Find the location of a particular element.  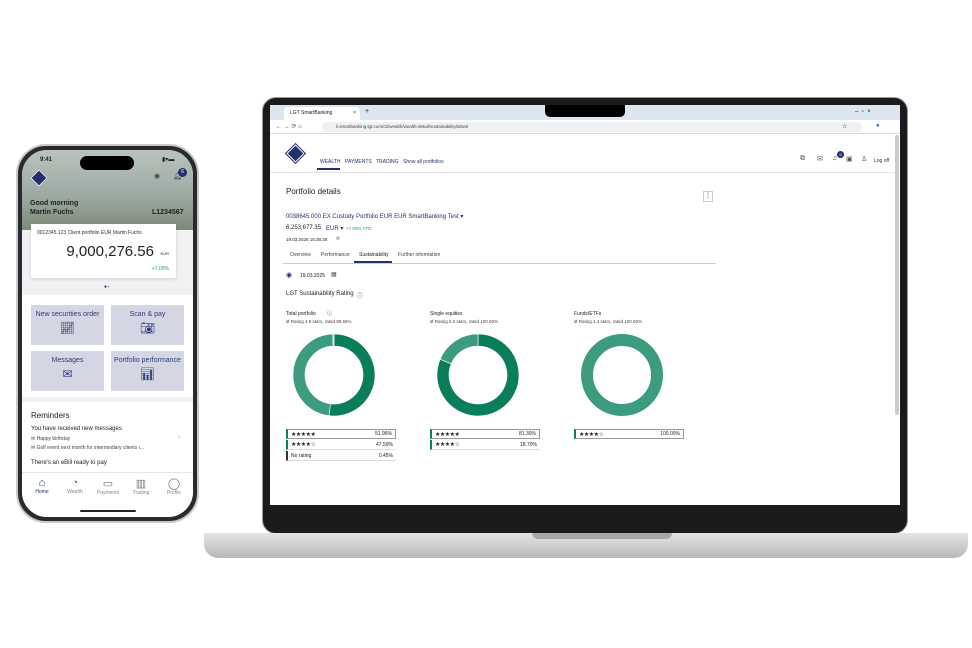

legend-row: ★★★★☆ 47.59% is located at coordinates (341, 445).